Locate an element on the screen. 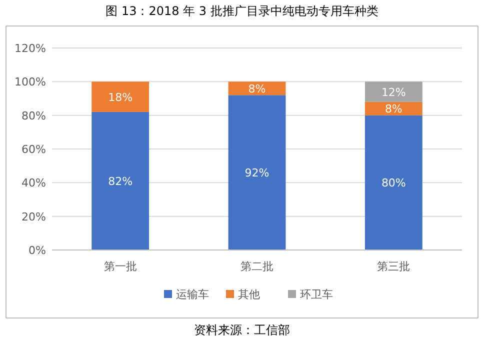 The width and height of the screenshot is (484, 342). data-label: 18% is located at coordinates (120, 97).